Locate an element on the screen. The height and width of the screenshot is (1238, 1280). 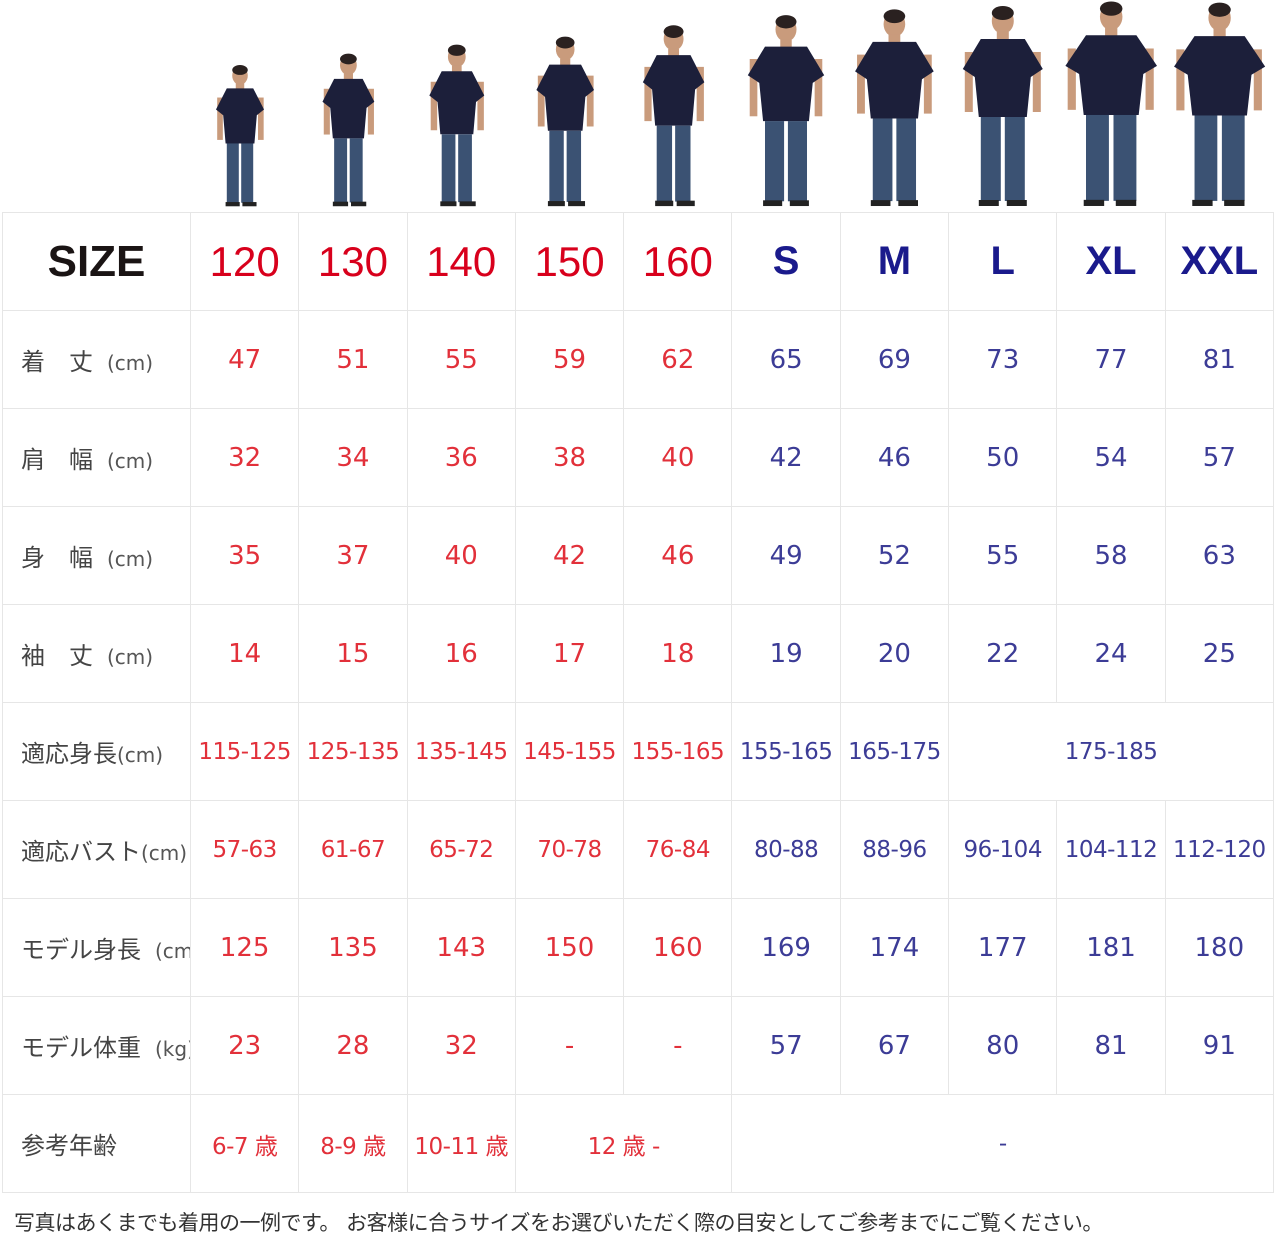
table-cell: 22 is located at coordinates (1003, 653).